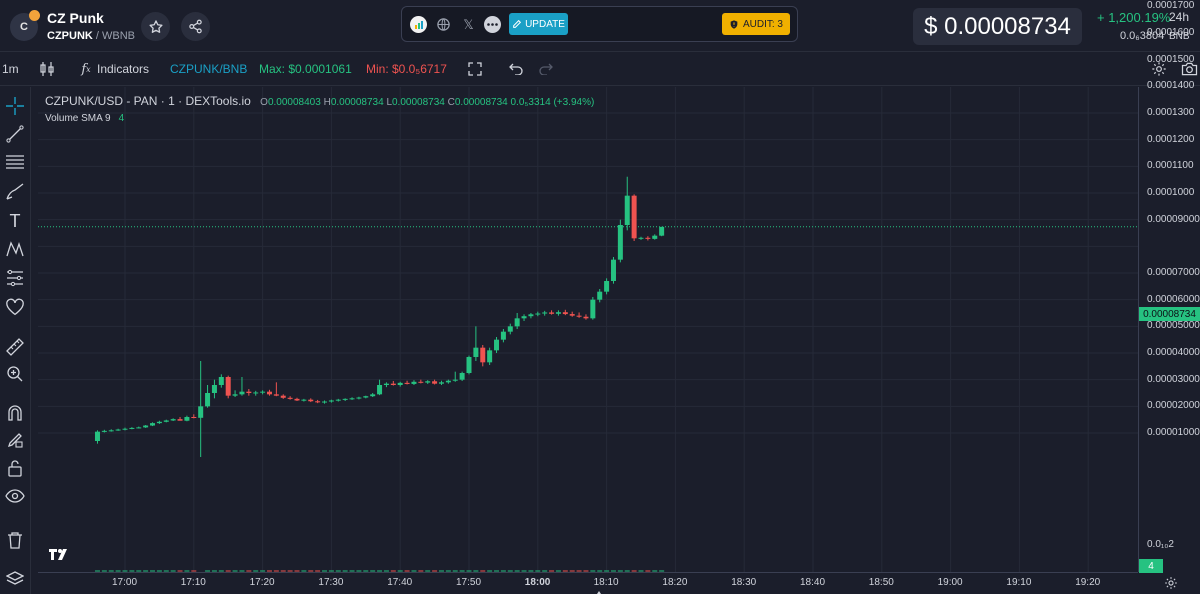 The image size is (1200, 594). Describe the element at coordinates (209, 69) in the screenshot. I see `pair-toggle: CZPUNK/BNB` at that location.